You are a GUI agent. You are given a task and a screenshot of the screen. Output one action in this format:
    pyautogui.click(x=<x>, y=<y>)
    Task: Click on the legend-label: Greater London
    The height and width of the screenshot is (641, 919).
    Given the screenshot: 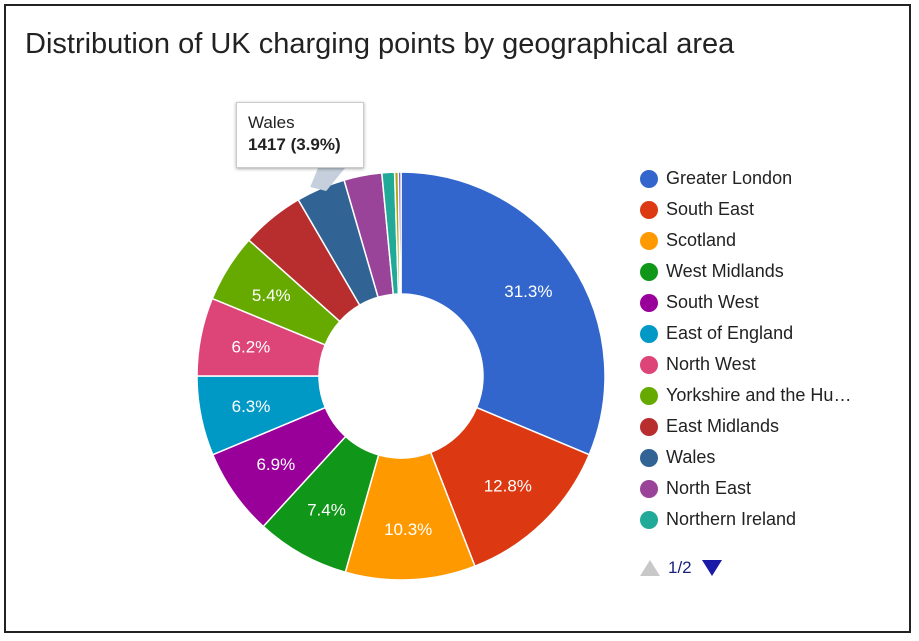 What is the action you would take?
    pyautogui.click(x=729, y=178)
    